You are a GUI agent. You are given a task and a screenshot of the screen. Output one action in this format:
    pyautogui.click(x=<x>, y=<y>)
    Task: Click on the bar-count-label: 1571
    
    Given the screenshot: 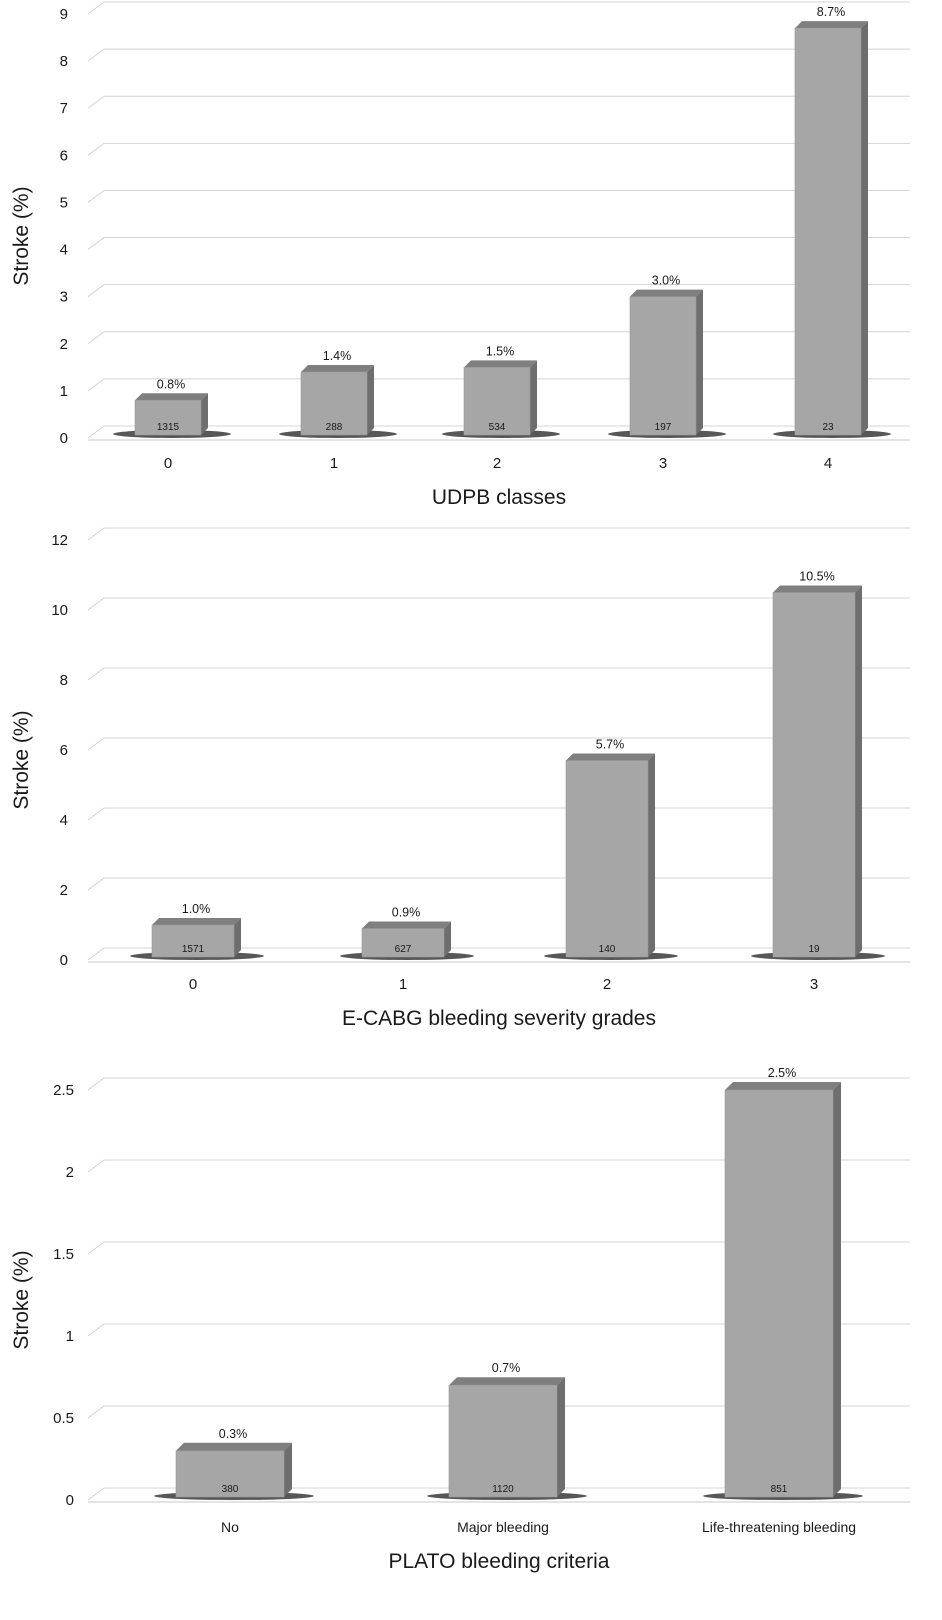 What is the action you would take?
    pyautogui.click(x=193, y=949)
    